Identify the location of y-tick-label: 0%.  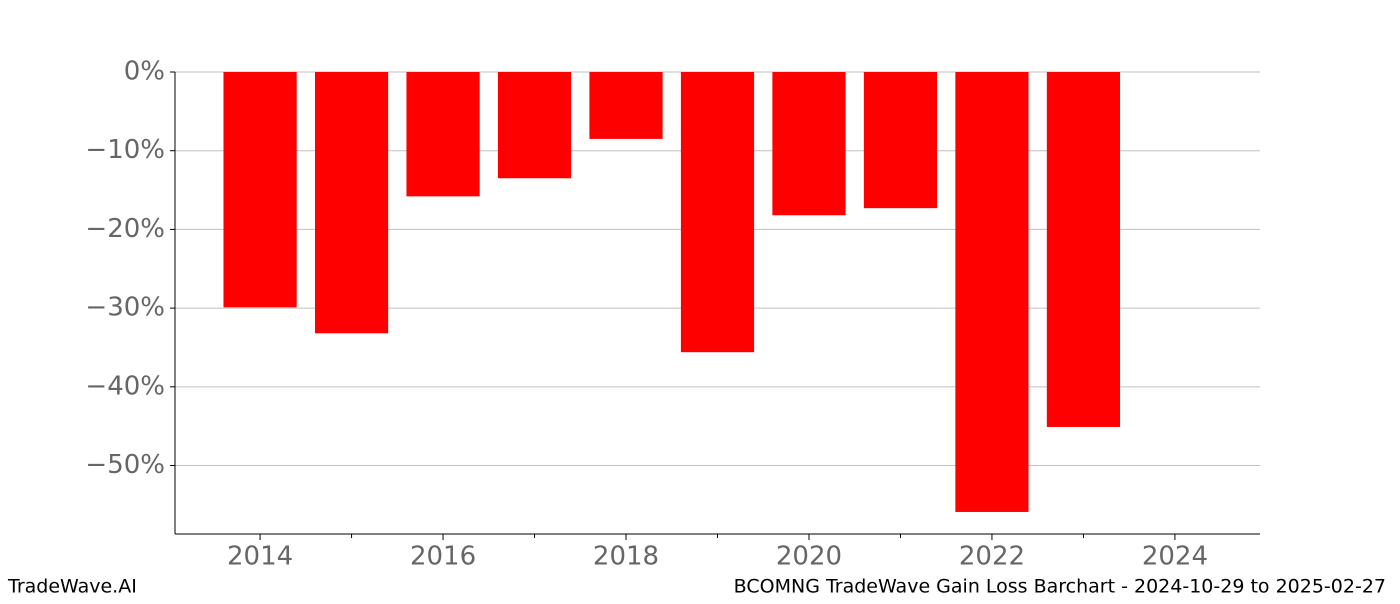
(144, 72).